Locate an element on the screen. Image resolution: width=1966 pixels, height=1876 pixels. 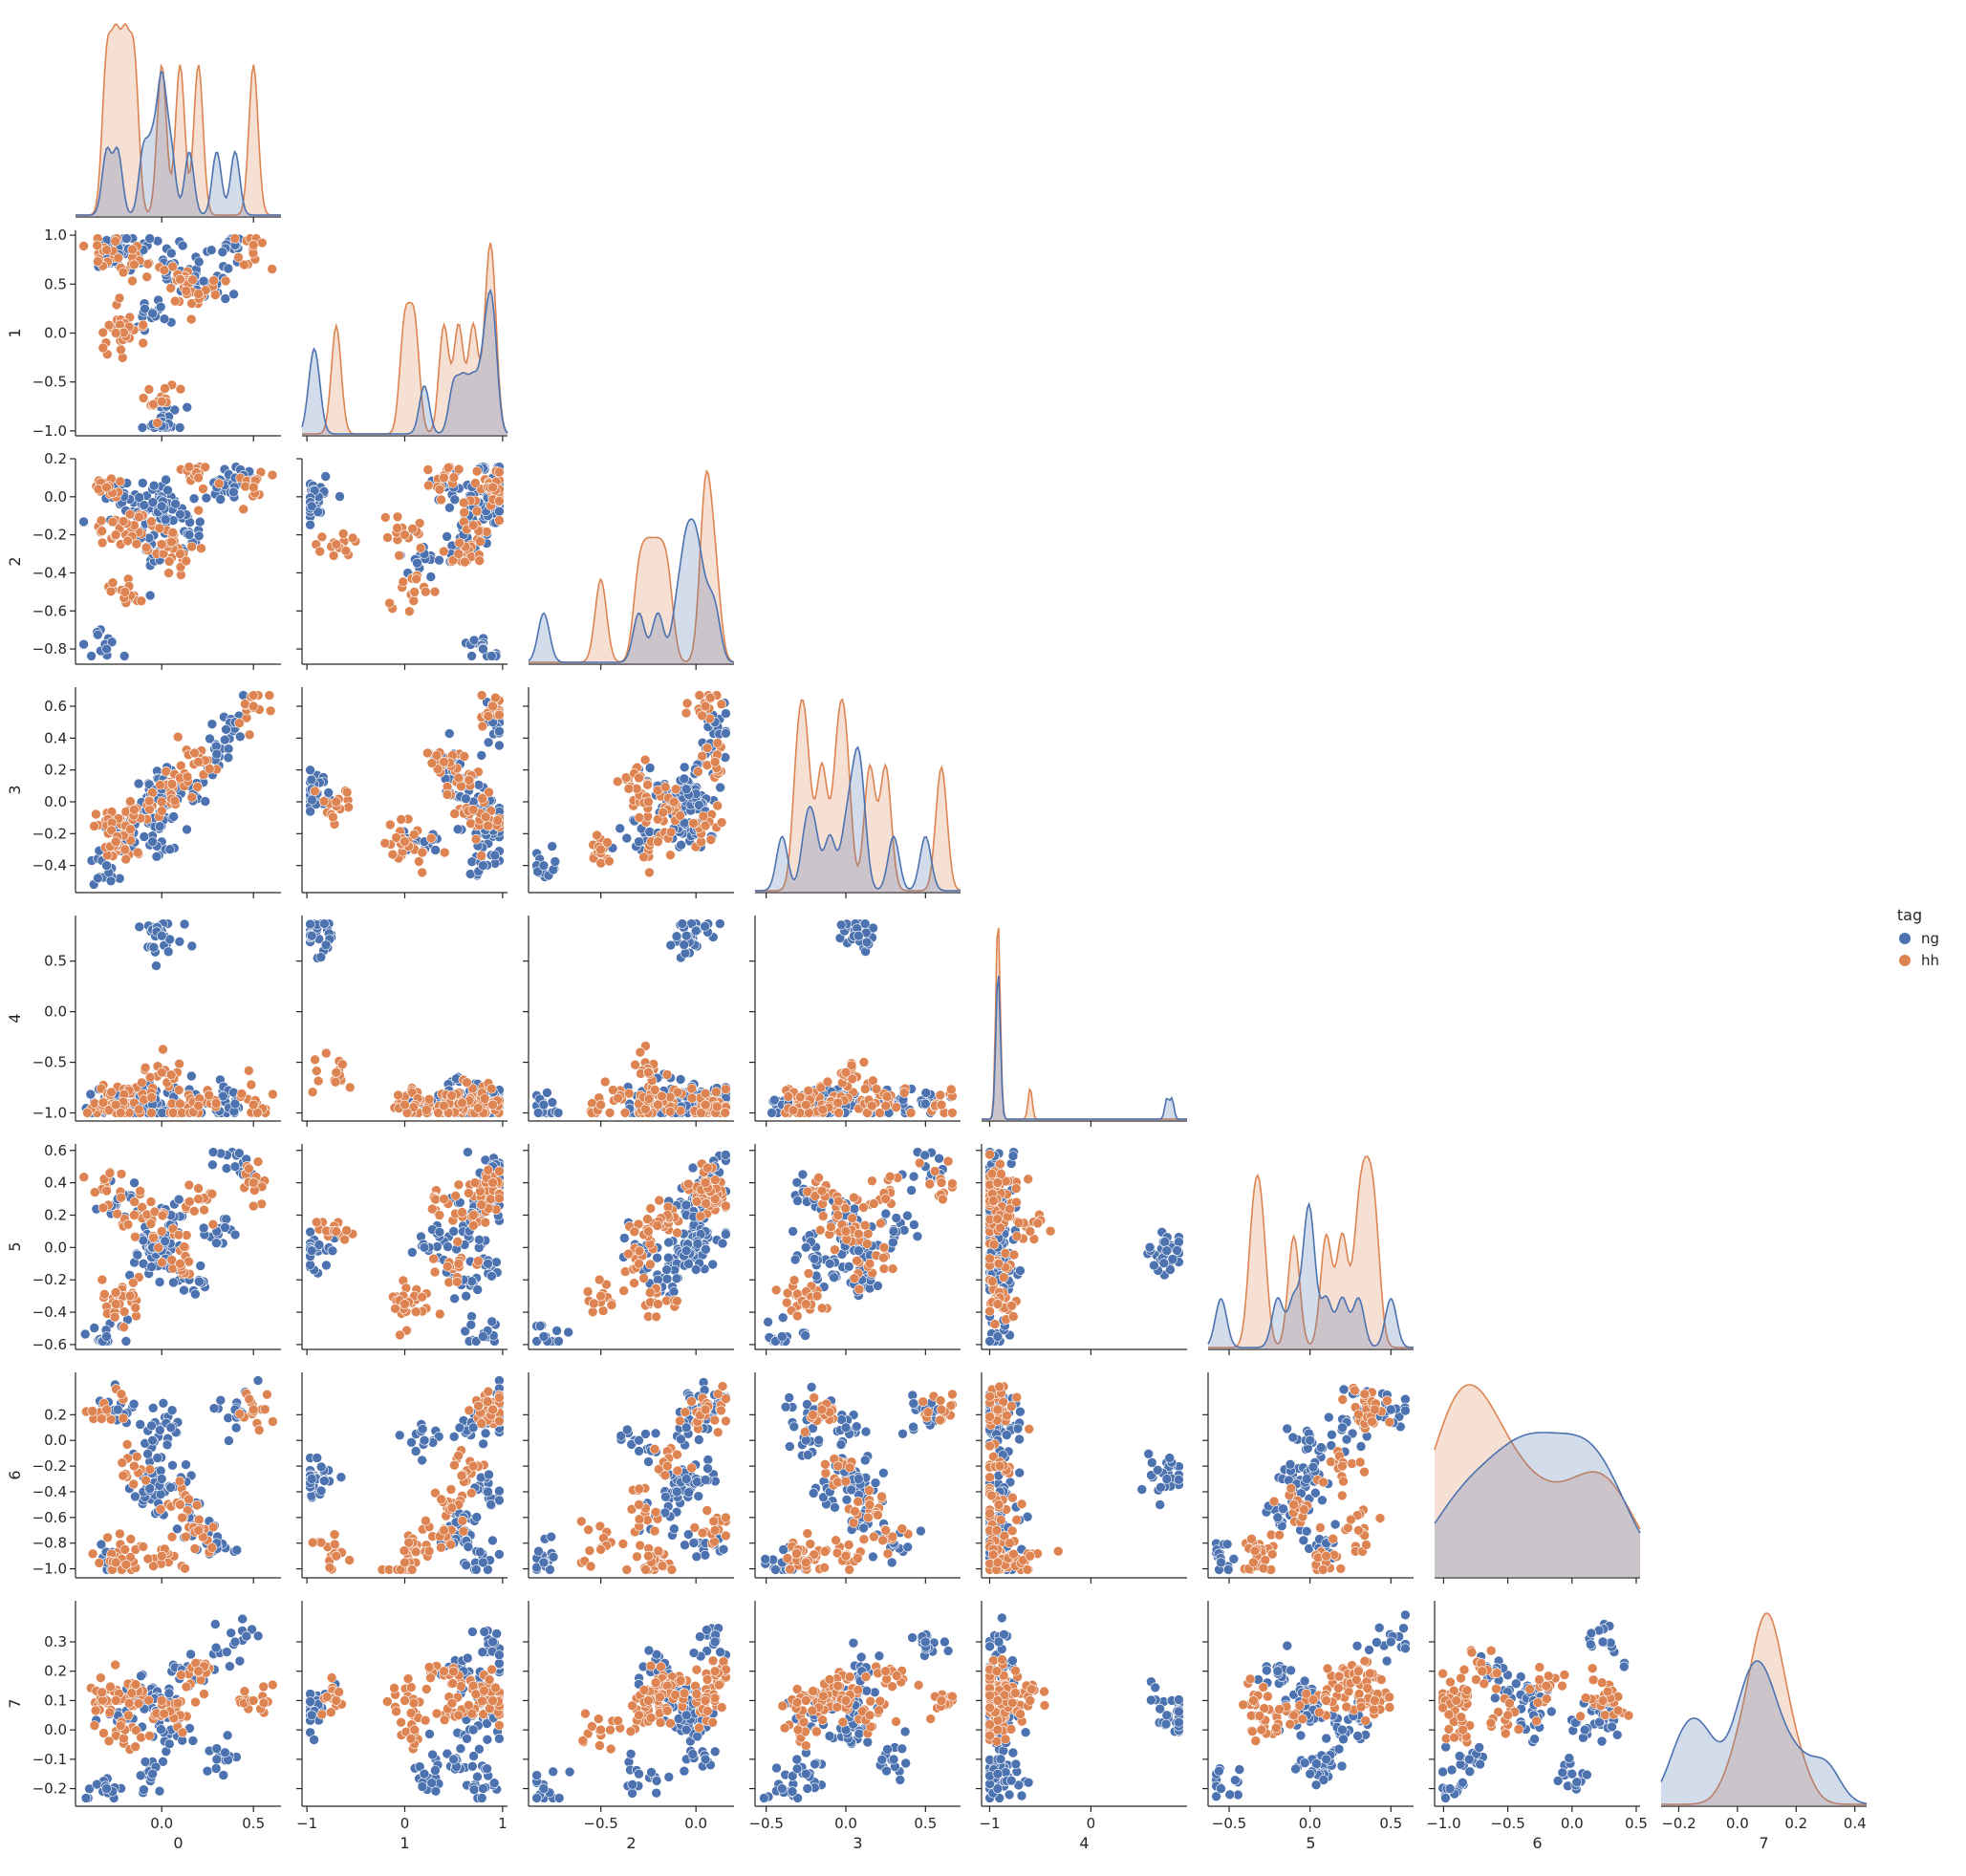
y-tick-label: 0.4 is located at coordinates (55, 737).